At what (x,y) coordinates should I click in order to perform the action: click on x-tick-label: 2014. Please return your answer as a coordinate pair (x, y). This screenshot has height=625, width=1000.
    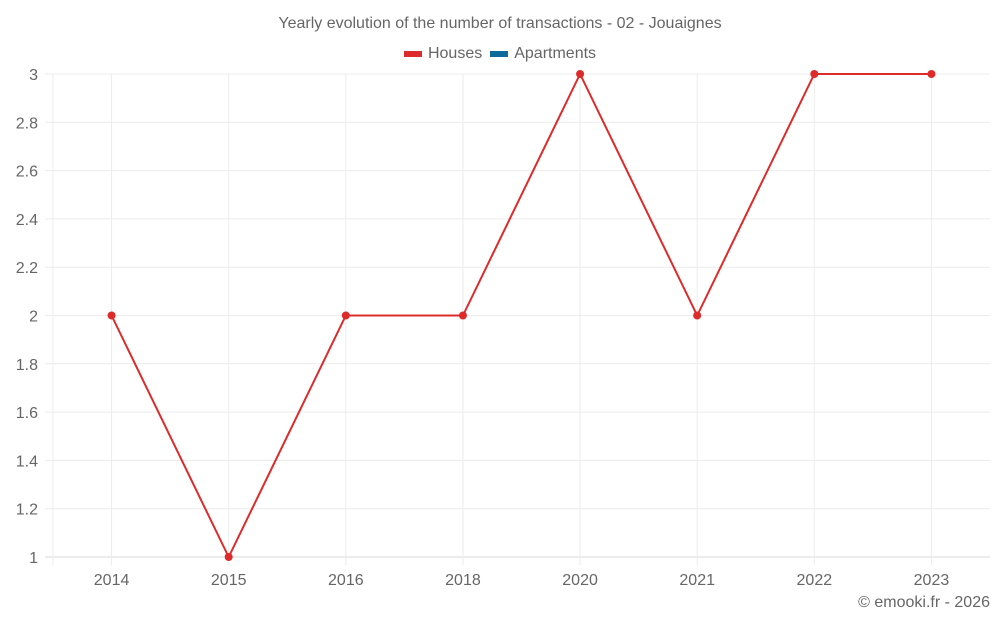
    Looking at the image, I should click on (112, 580).